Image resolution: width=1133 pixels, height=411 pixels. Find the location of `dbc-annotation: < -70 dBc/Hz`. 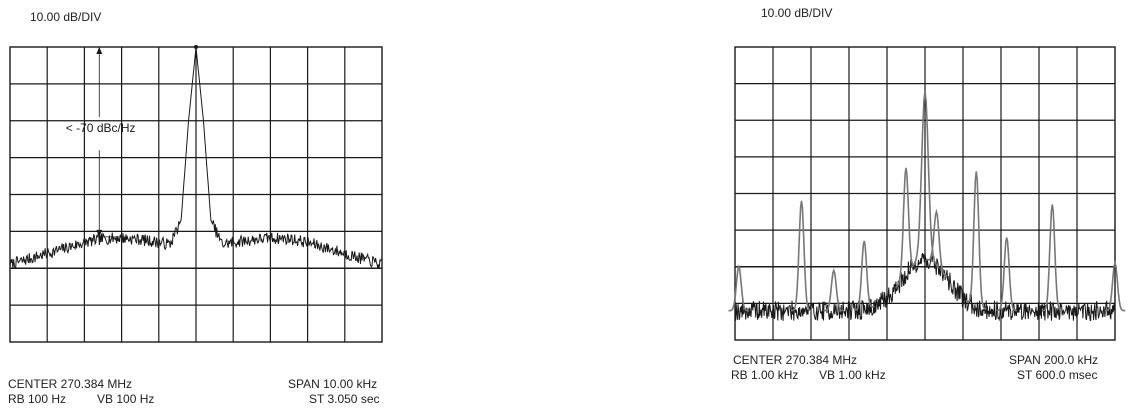

dbc-annotation: < -70 dBc/Hz is located at coordinates (101, 128).